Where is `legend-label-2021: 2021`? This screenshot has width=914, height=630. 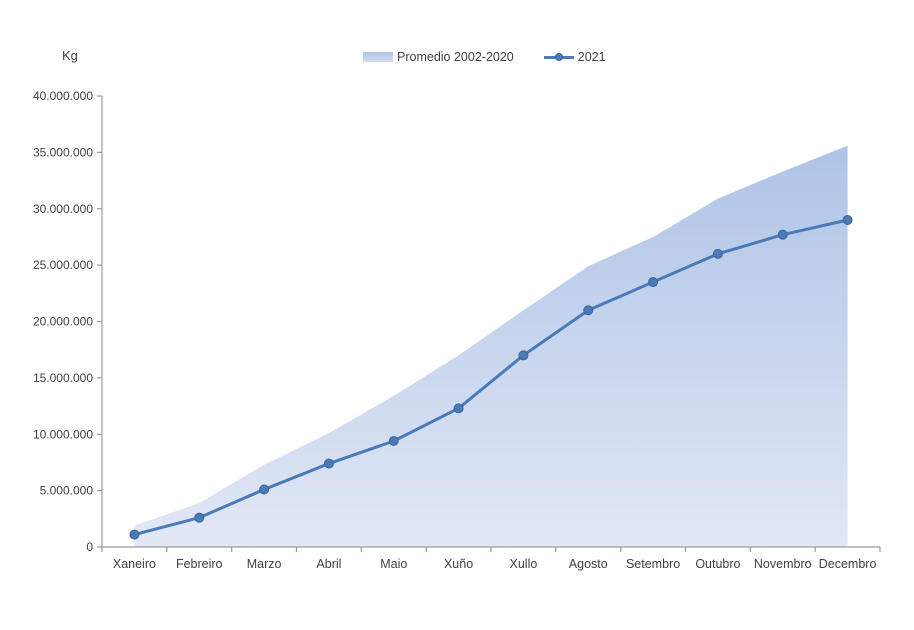
legend-label-2021: 2021 is located at coordinates (591, 57).